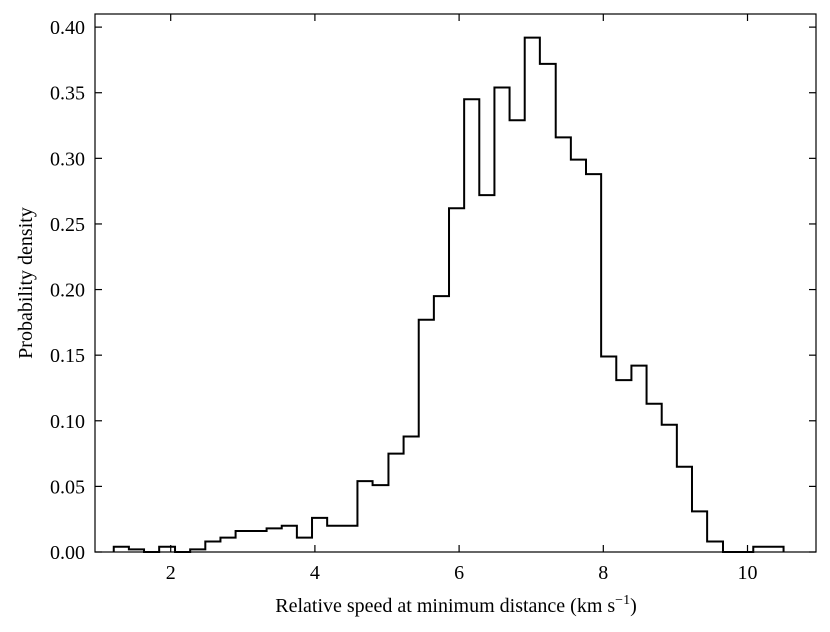  Describe the element at coordinates (67, 225) in the screenshot. I see `y-tick-label: 0.25` at that location.